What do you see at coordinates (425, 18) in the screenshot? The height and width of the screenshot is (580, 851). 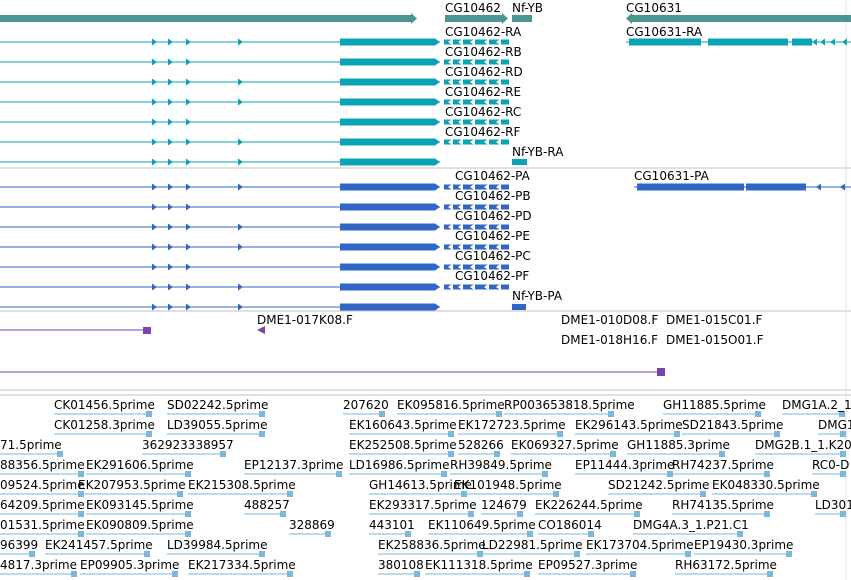 I see `gene-track` at bounding box center [425, 18].